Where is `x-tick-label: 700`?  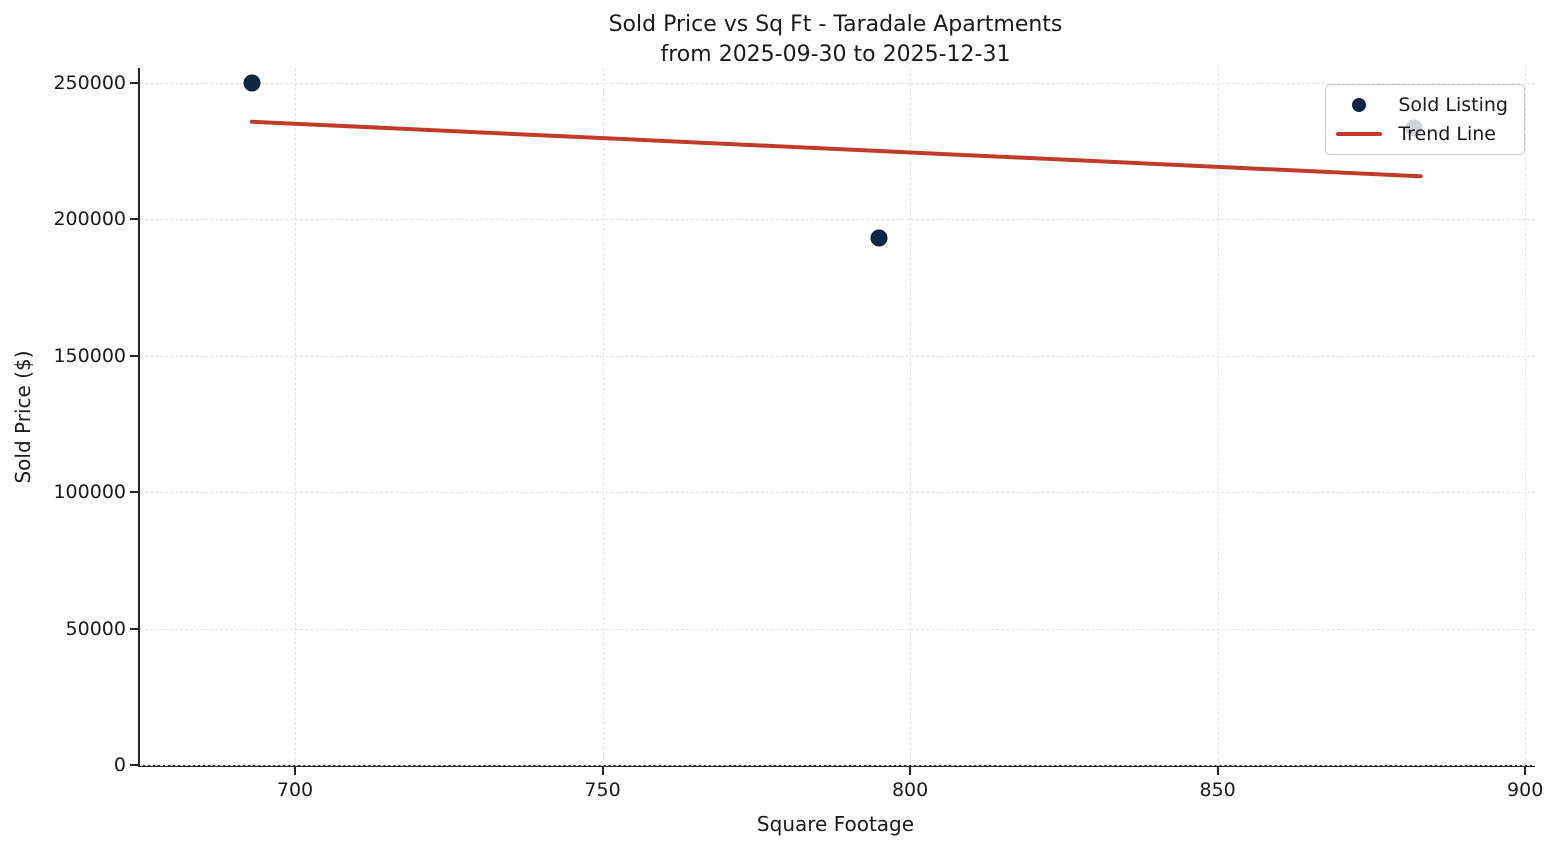 x-tick-label: 700 is located at coordinates (295, 790).